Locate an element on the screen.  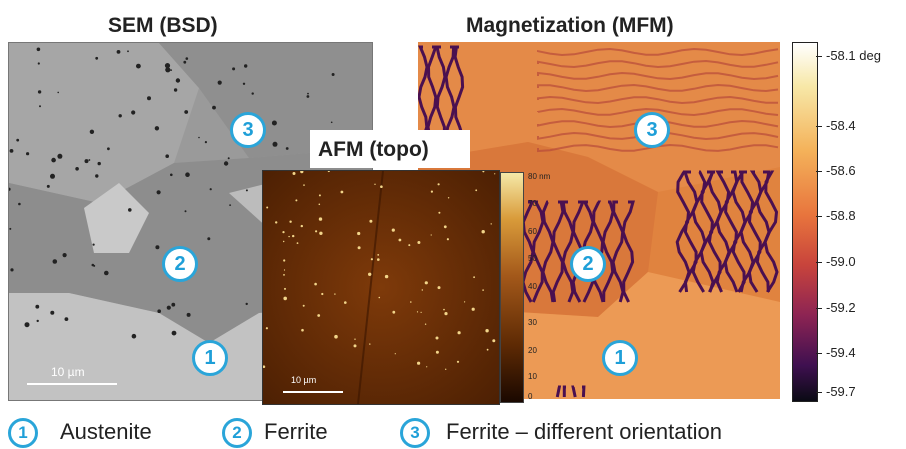
sem-marker-1: 1 is located at coordinates (210, 358).